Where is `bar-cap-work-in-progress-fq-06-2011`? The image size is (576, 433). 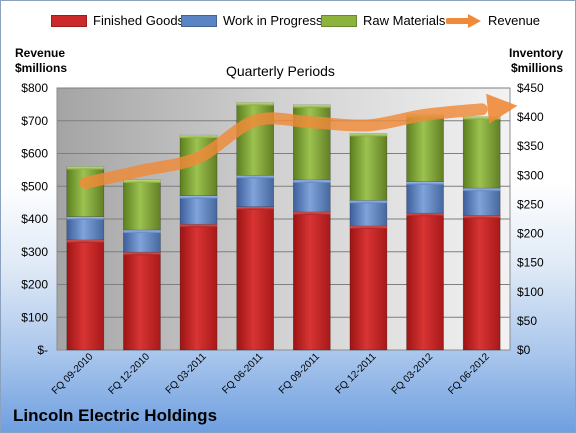
bar-cap-work-in-progress-fq-06-2011 is located at coordinates (255, 177).